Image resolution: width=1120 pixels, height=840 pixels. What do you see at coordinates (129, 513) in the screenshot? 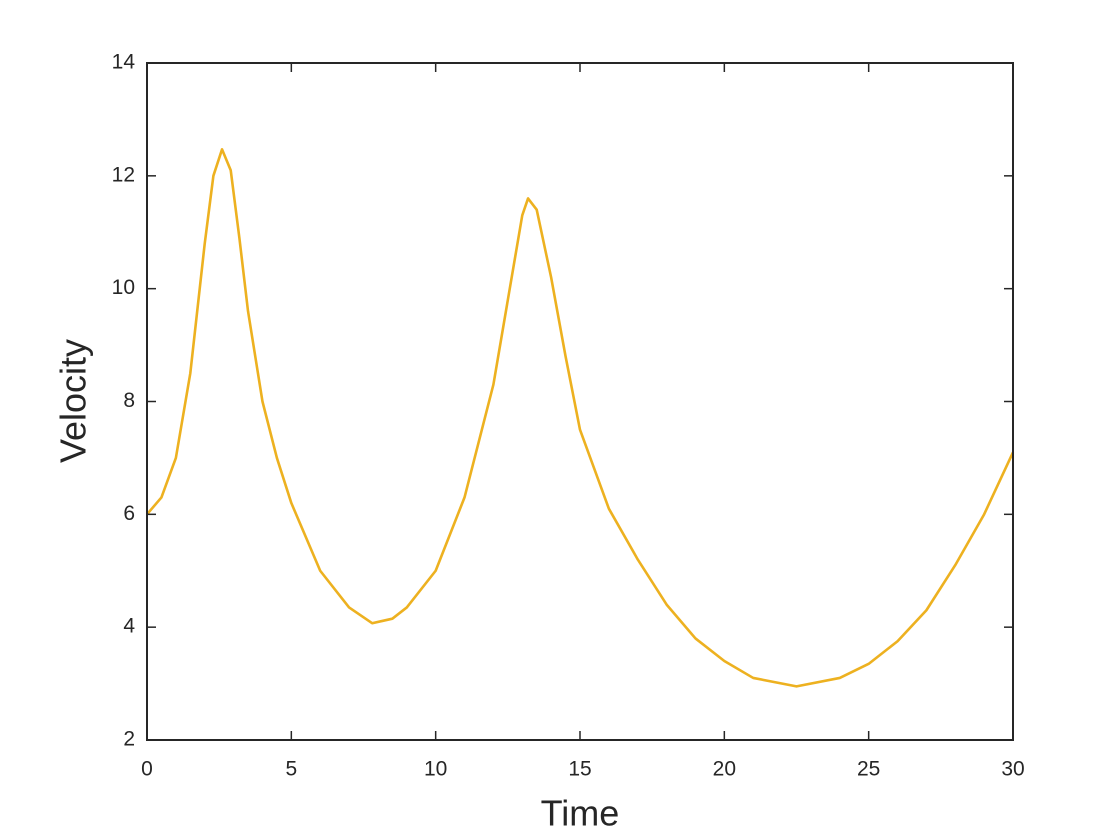
I see `y-tick-label: 6` at bounding box center [129, 513].